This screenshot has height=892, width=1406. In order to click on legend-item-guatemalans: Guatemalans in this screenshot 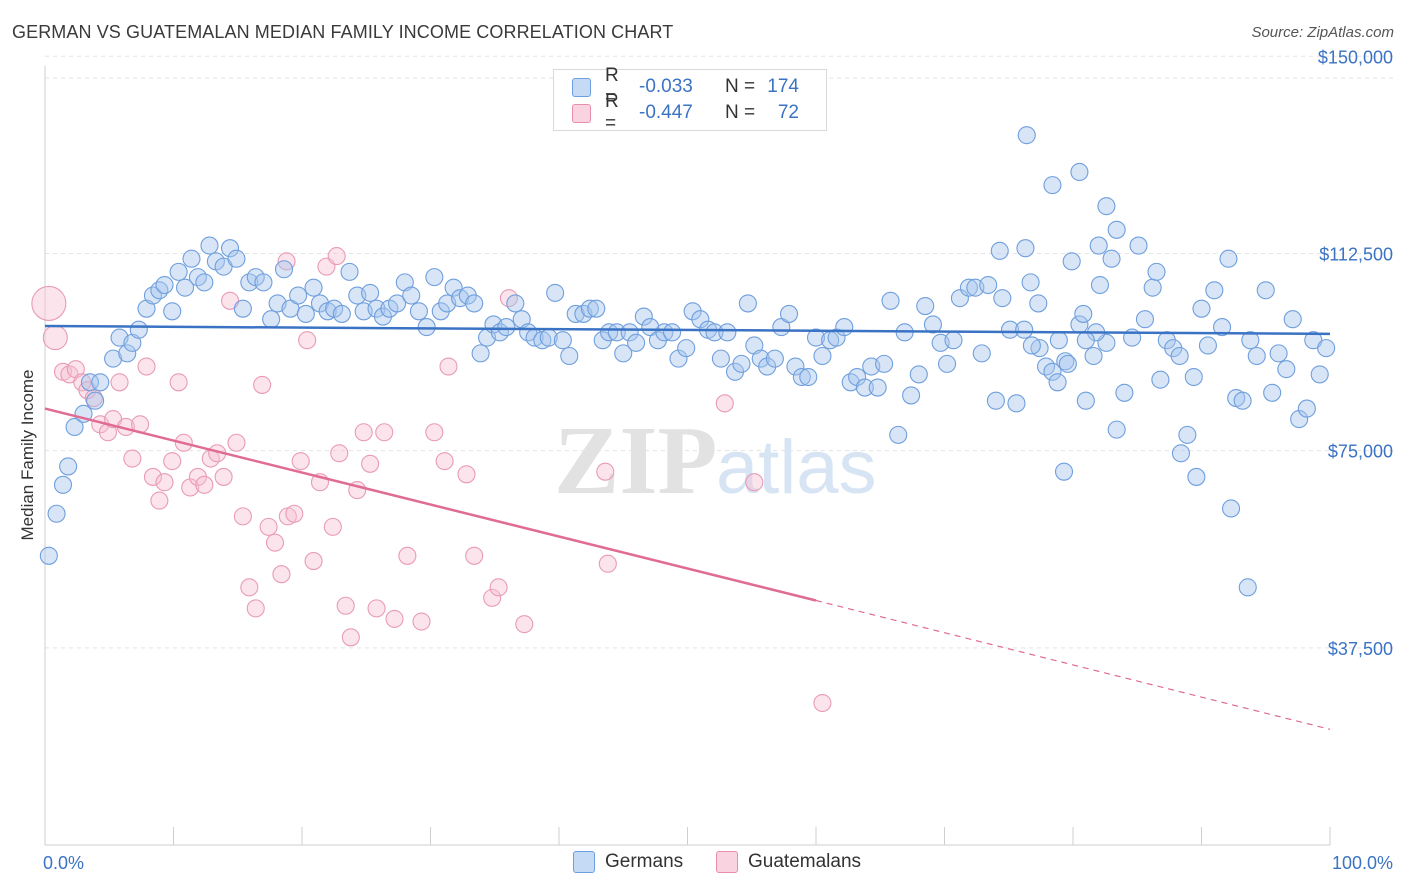, I will do `click(788, 862)`.